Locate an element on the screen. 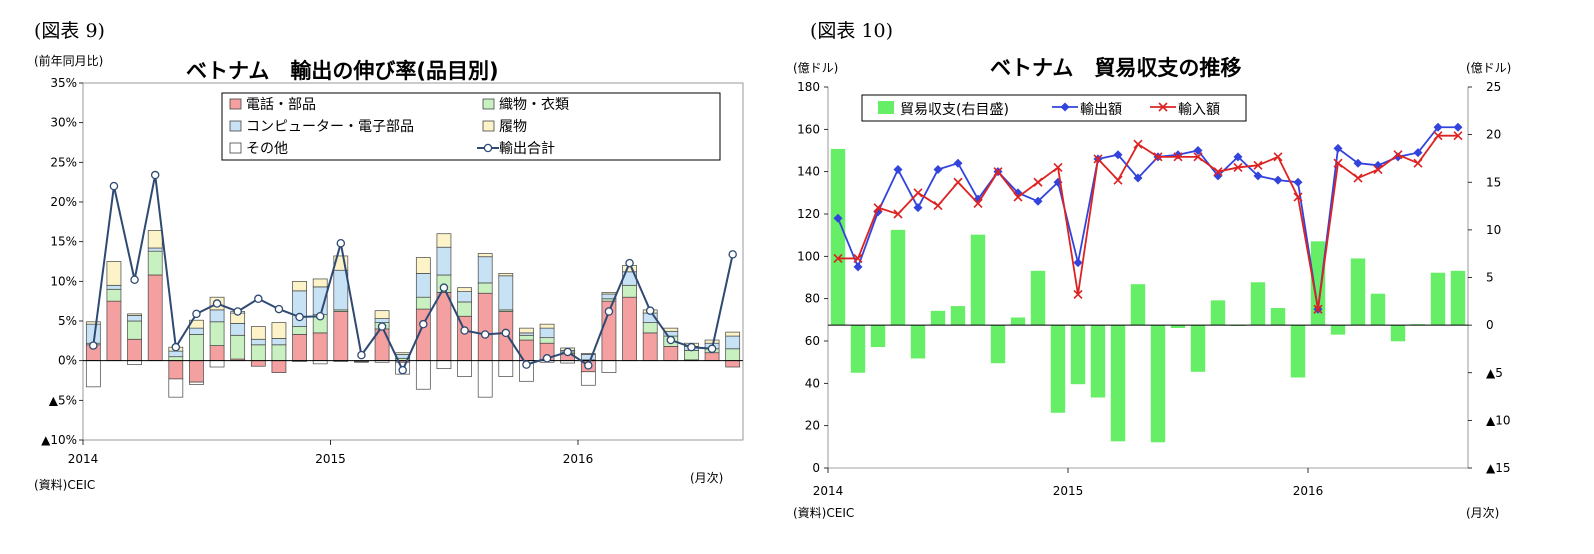 The image size is (1594, 554). left-y-tick-label: 15% is located at coordinates (63, 242).